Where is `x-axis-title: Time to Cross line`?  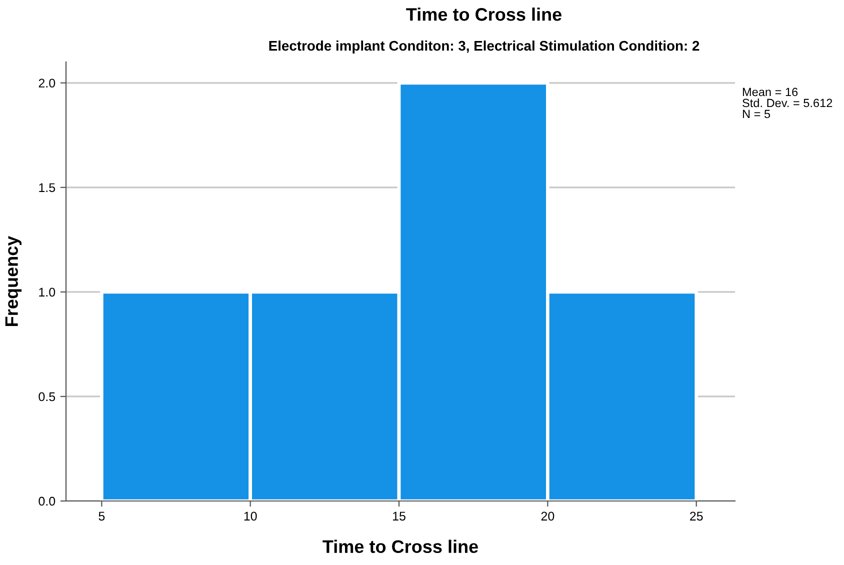 x-axis-title: Time to Cross line is located at coordinates (400, 546).